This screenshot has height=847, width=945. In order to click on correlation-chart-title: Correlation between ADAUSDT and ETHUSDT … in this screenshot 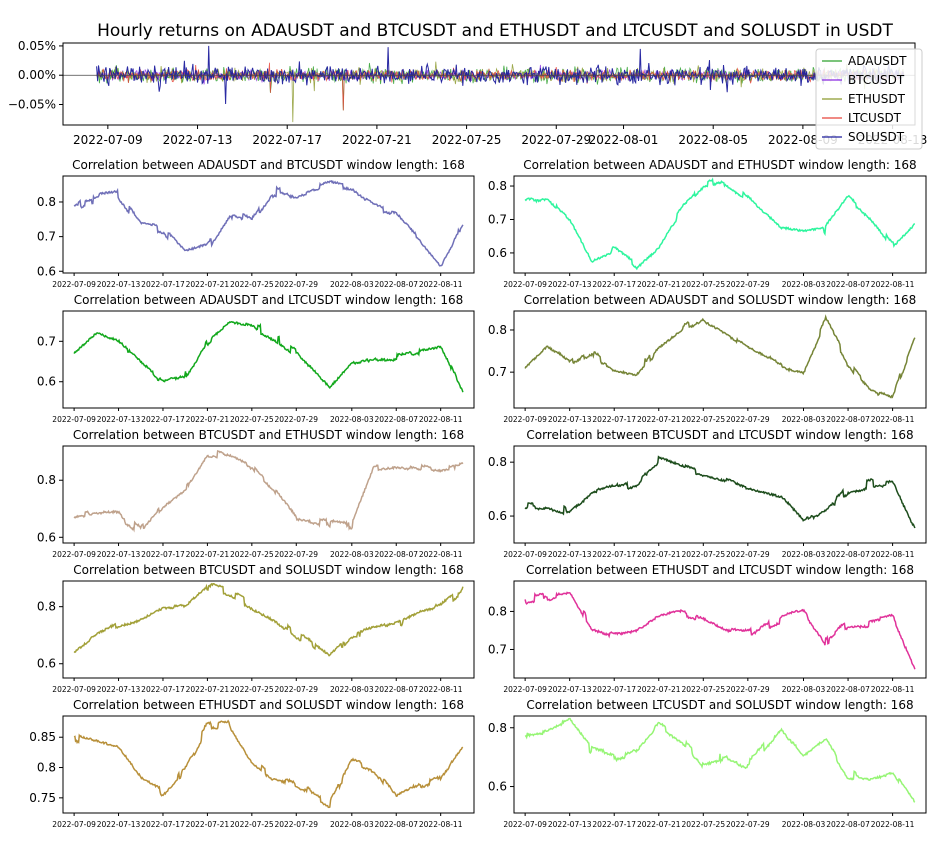, I will do `click(719, 165)`.